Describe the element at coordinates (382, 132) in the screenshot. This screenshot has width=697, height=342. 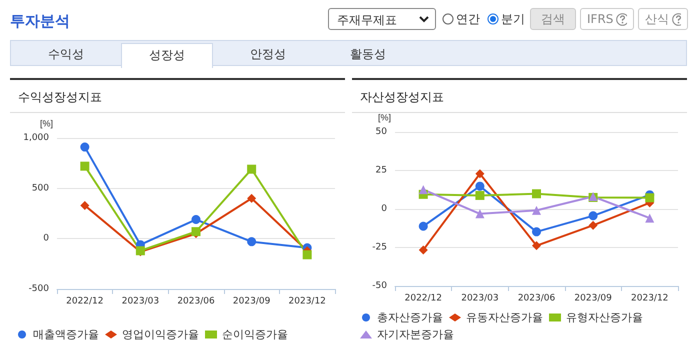
I see `y-tick-label: 50` at that location.